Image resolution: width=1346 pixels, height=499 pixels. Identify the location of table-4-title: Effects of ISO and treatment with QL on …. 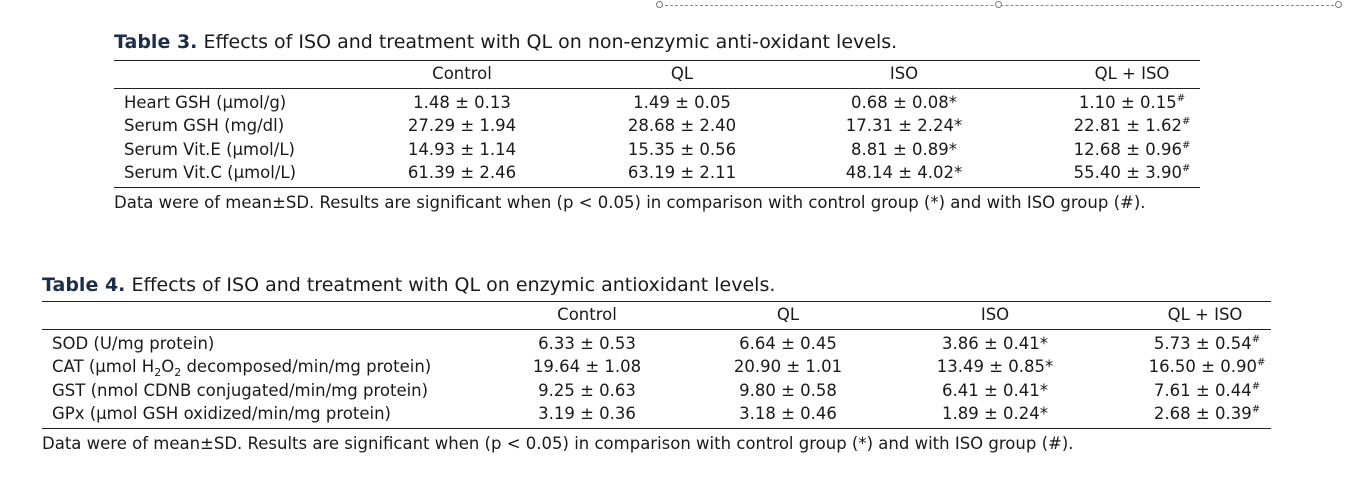
(453, 285).